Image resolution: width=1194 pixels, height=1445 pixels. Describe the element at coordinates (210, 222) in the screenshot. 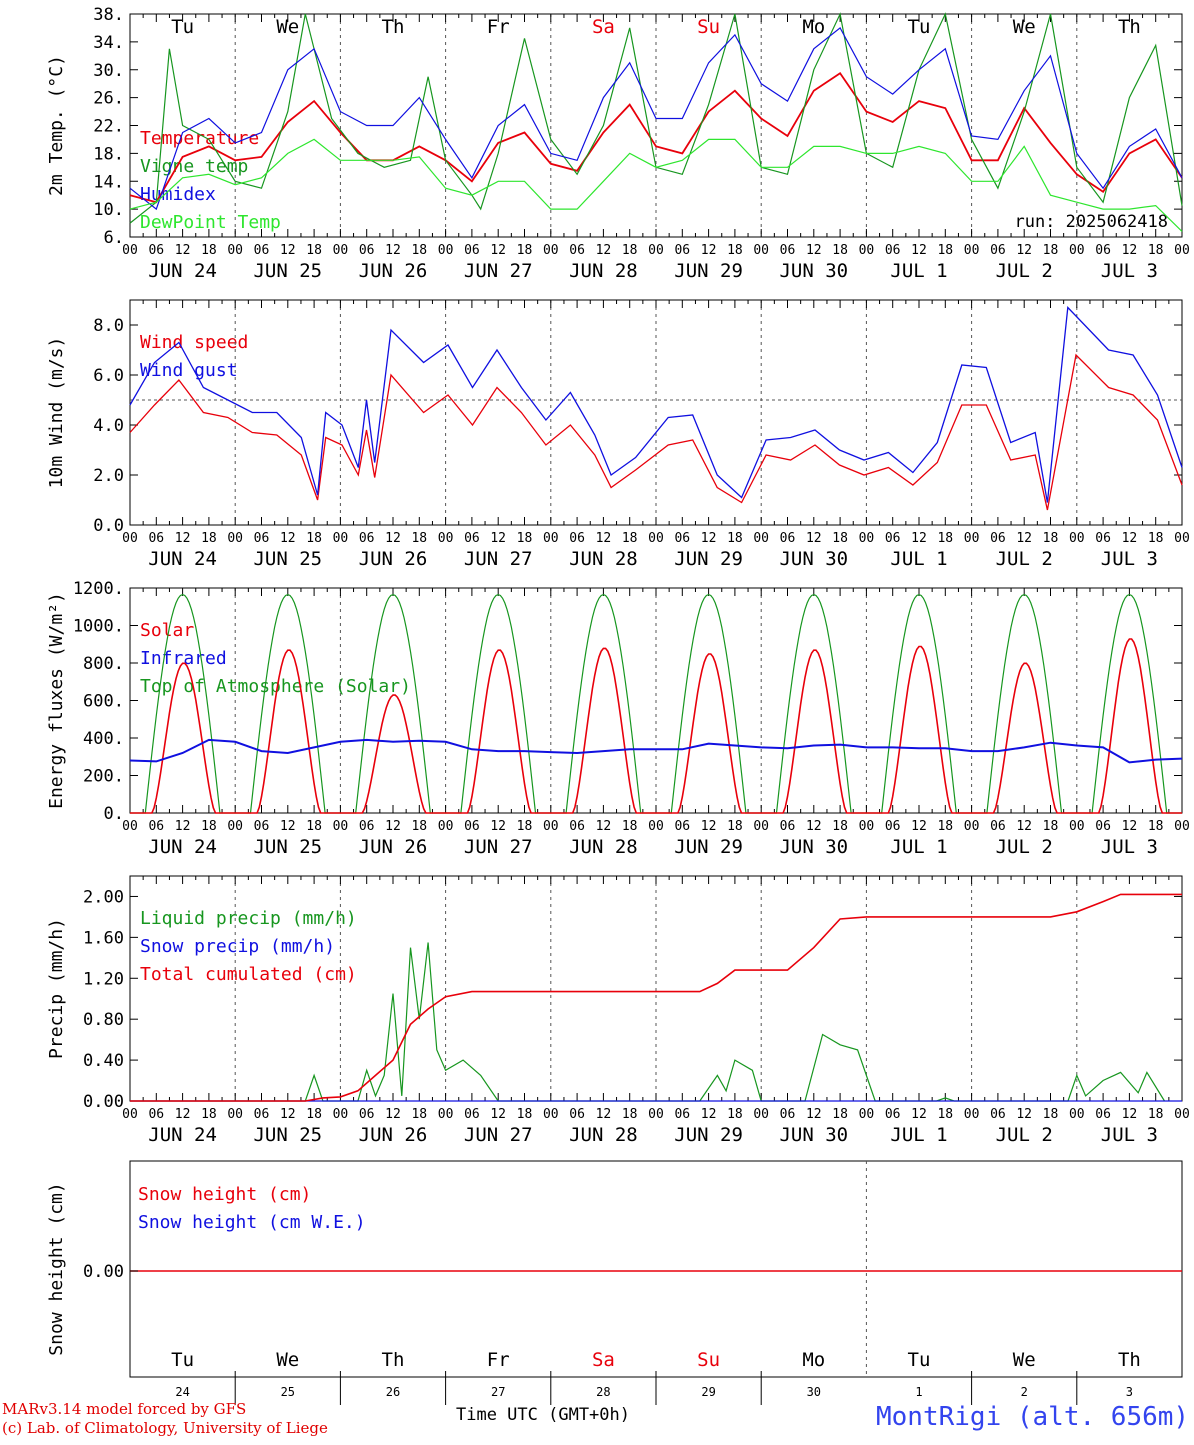

I see `legend-dewpoint: DewPoint Temp` at that location.